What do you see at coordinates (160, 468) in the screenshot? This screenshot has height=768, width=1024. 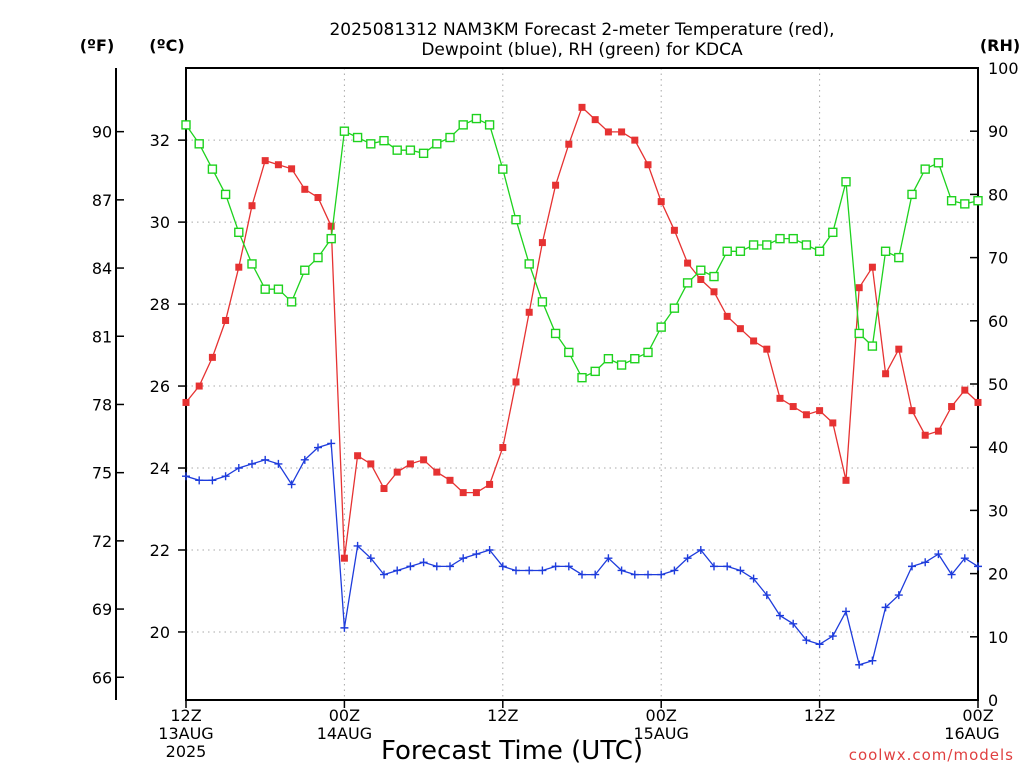 I see `celsius-tick-label: 24` at bounding box center [160, 468].